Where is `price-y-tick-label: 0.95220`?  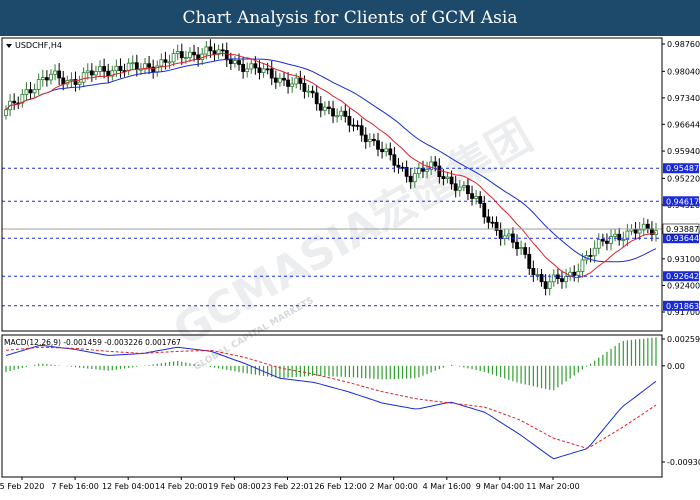 price-y-tick-label: 0.95220 is located at coordinates (683, 178).